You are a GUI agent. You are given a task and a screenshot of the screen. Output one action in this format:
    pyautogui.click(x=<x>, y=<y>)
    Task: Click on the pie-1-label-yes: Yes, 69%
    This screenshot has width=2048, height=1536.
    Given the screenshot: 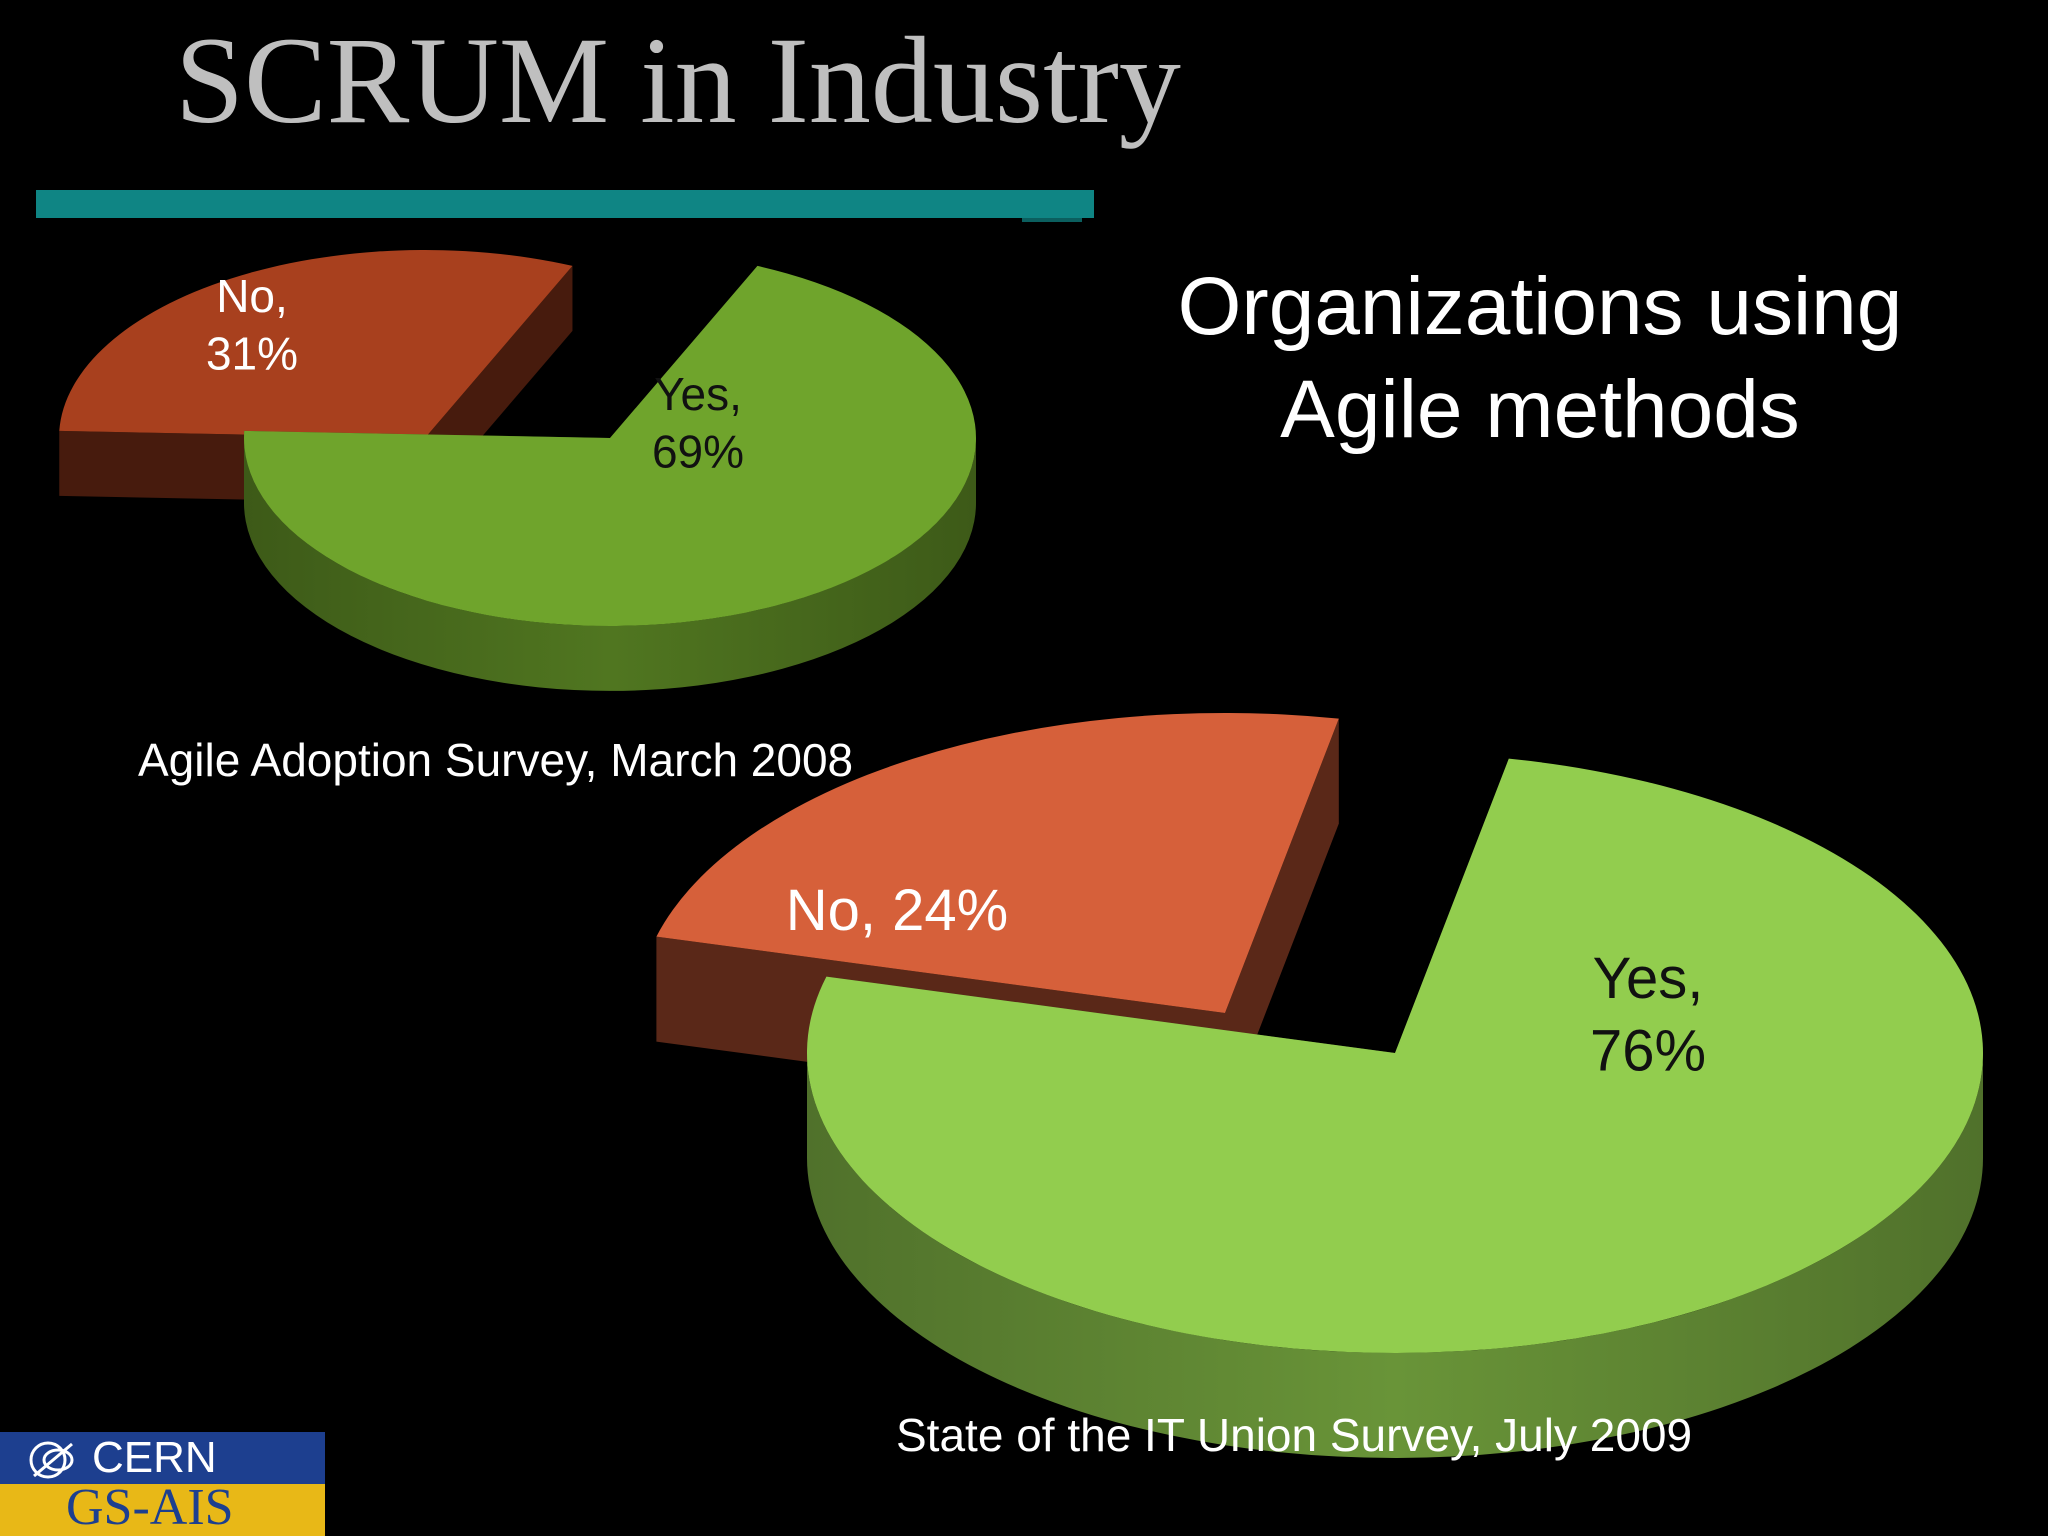 What is the action you would take?
    pyautogui.click(x=698, y=423)
    